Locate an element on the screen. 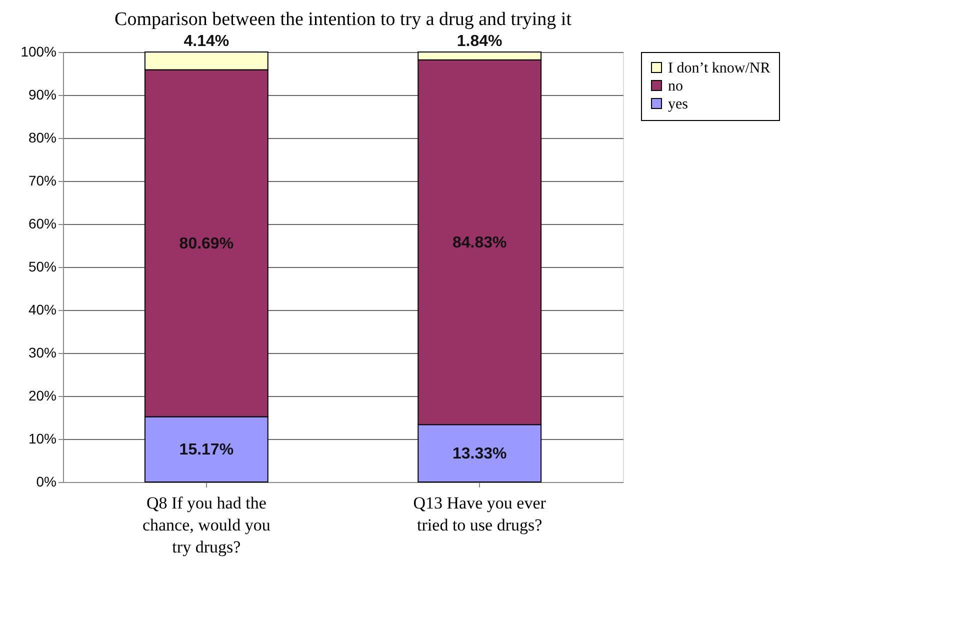 The height and width of the screenshot is (636, 969). data-label: 13.33% is located at coordinates (479, 453).